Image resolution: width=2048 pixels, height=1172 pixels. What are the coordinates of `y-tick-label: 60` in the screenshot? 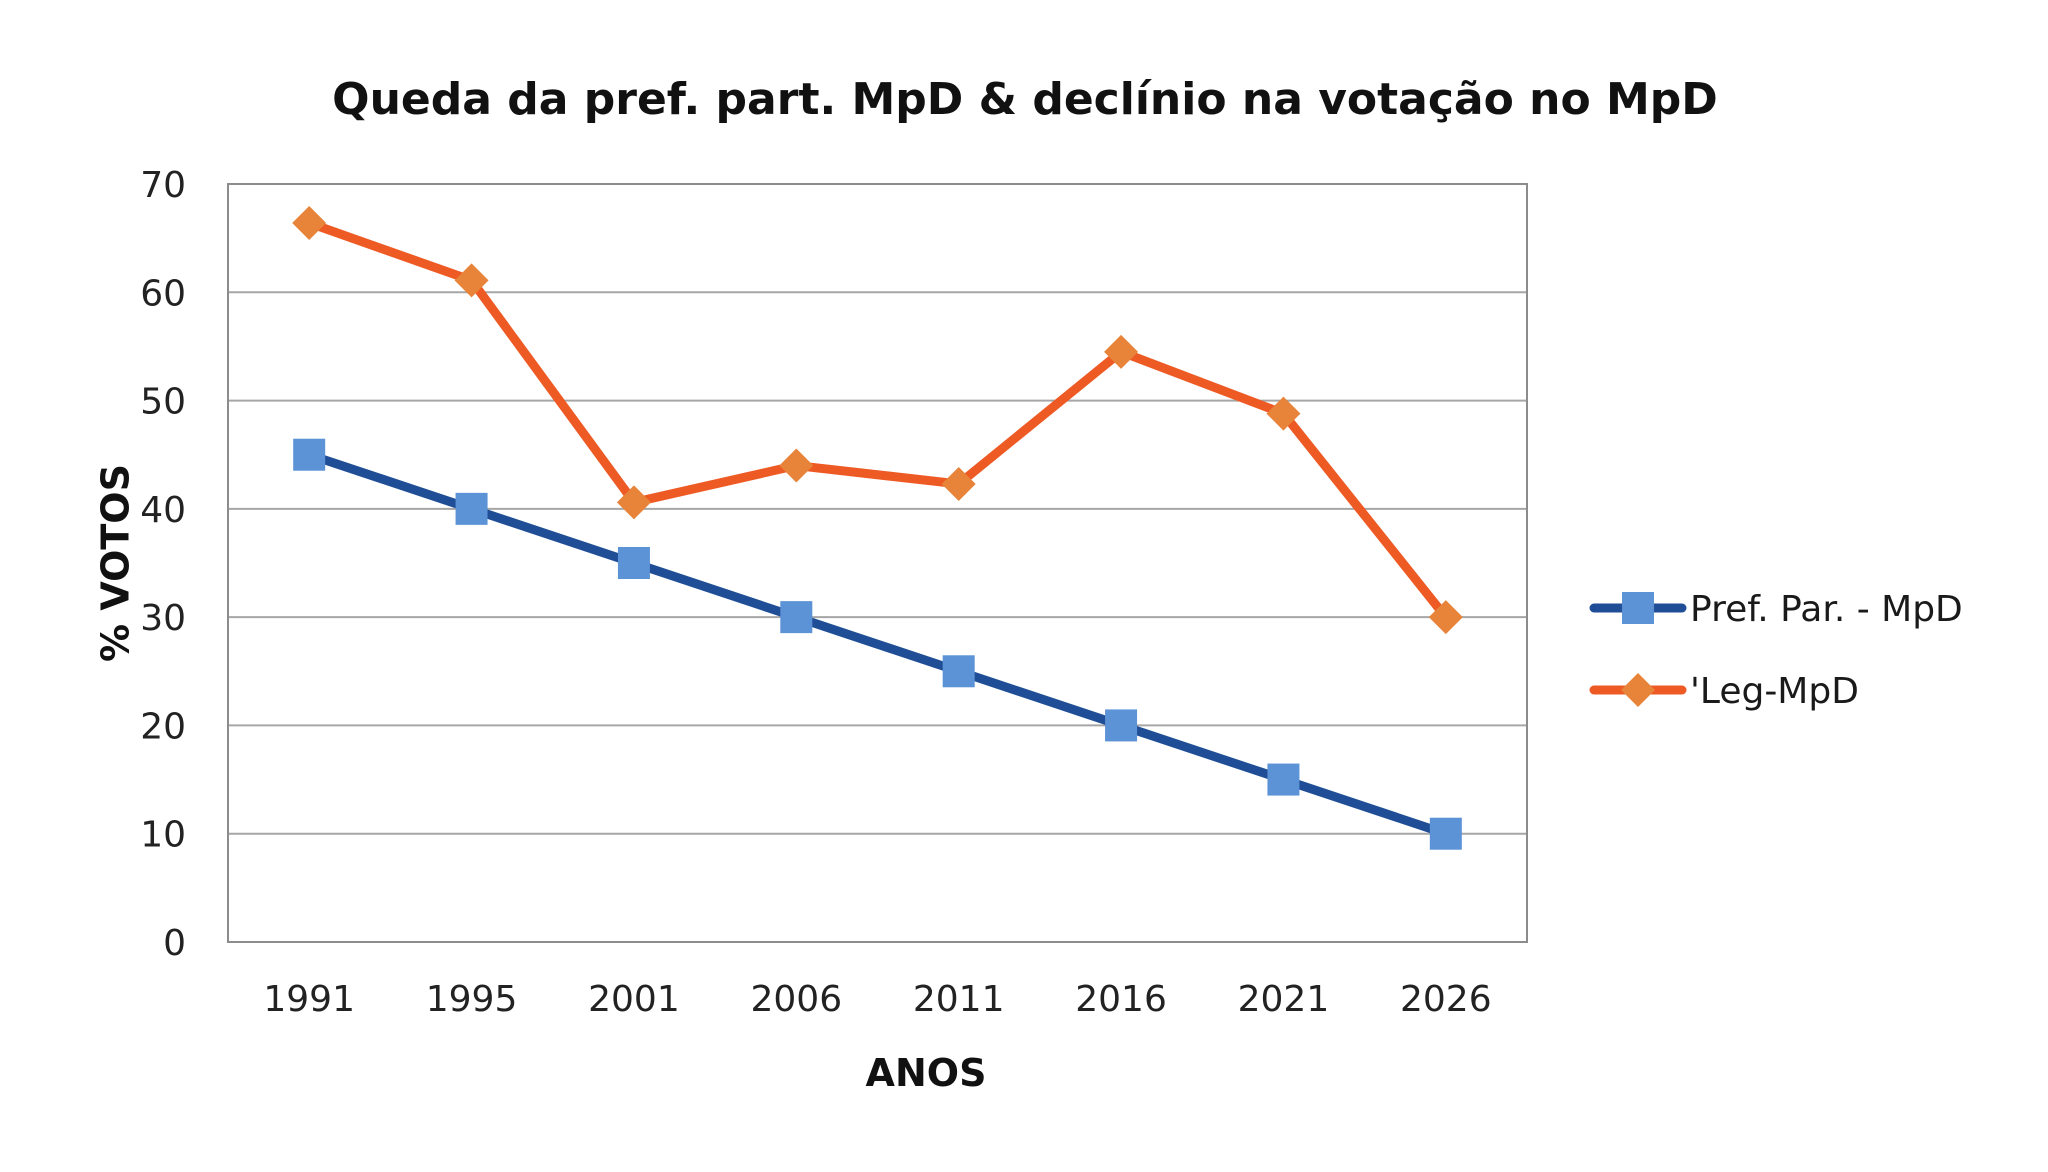 It's located at (163, 293).